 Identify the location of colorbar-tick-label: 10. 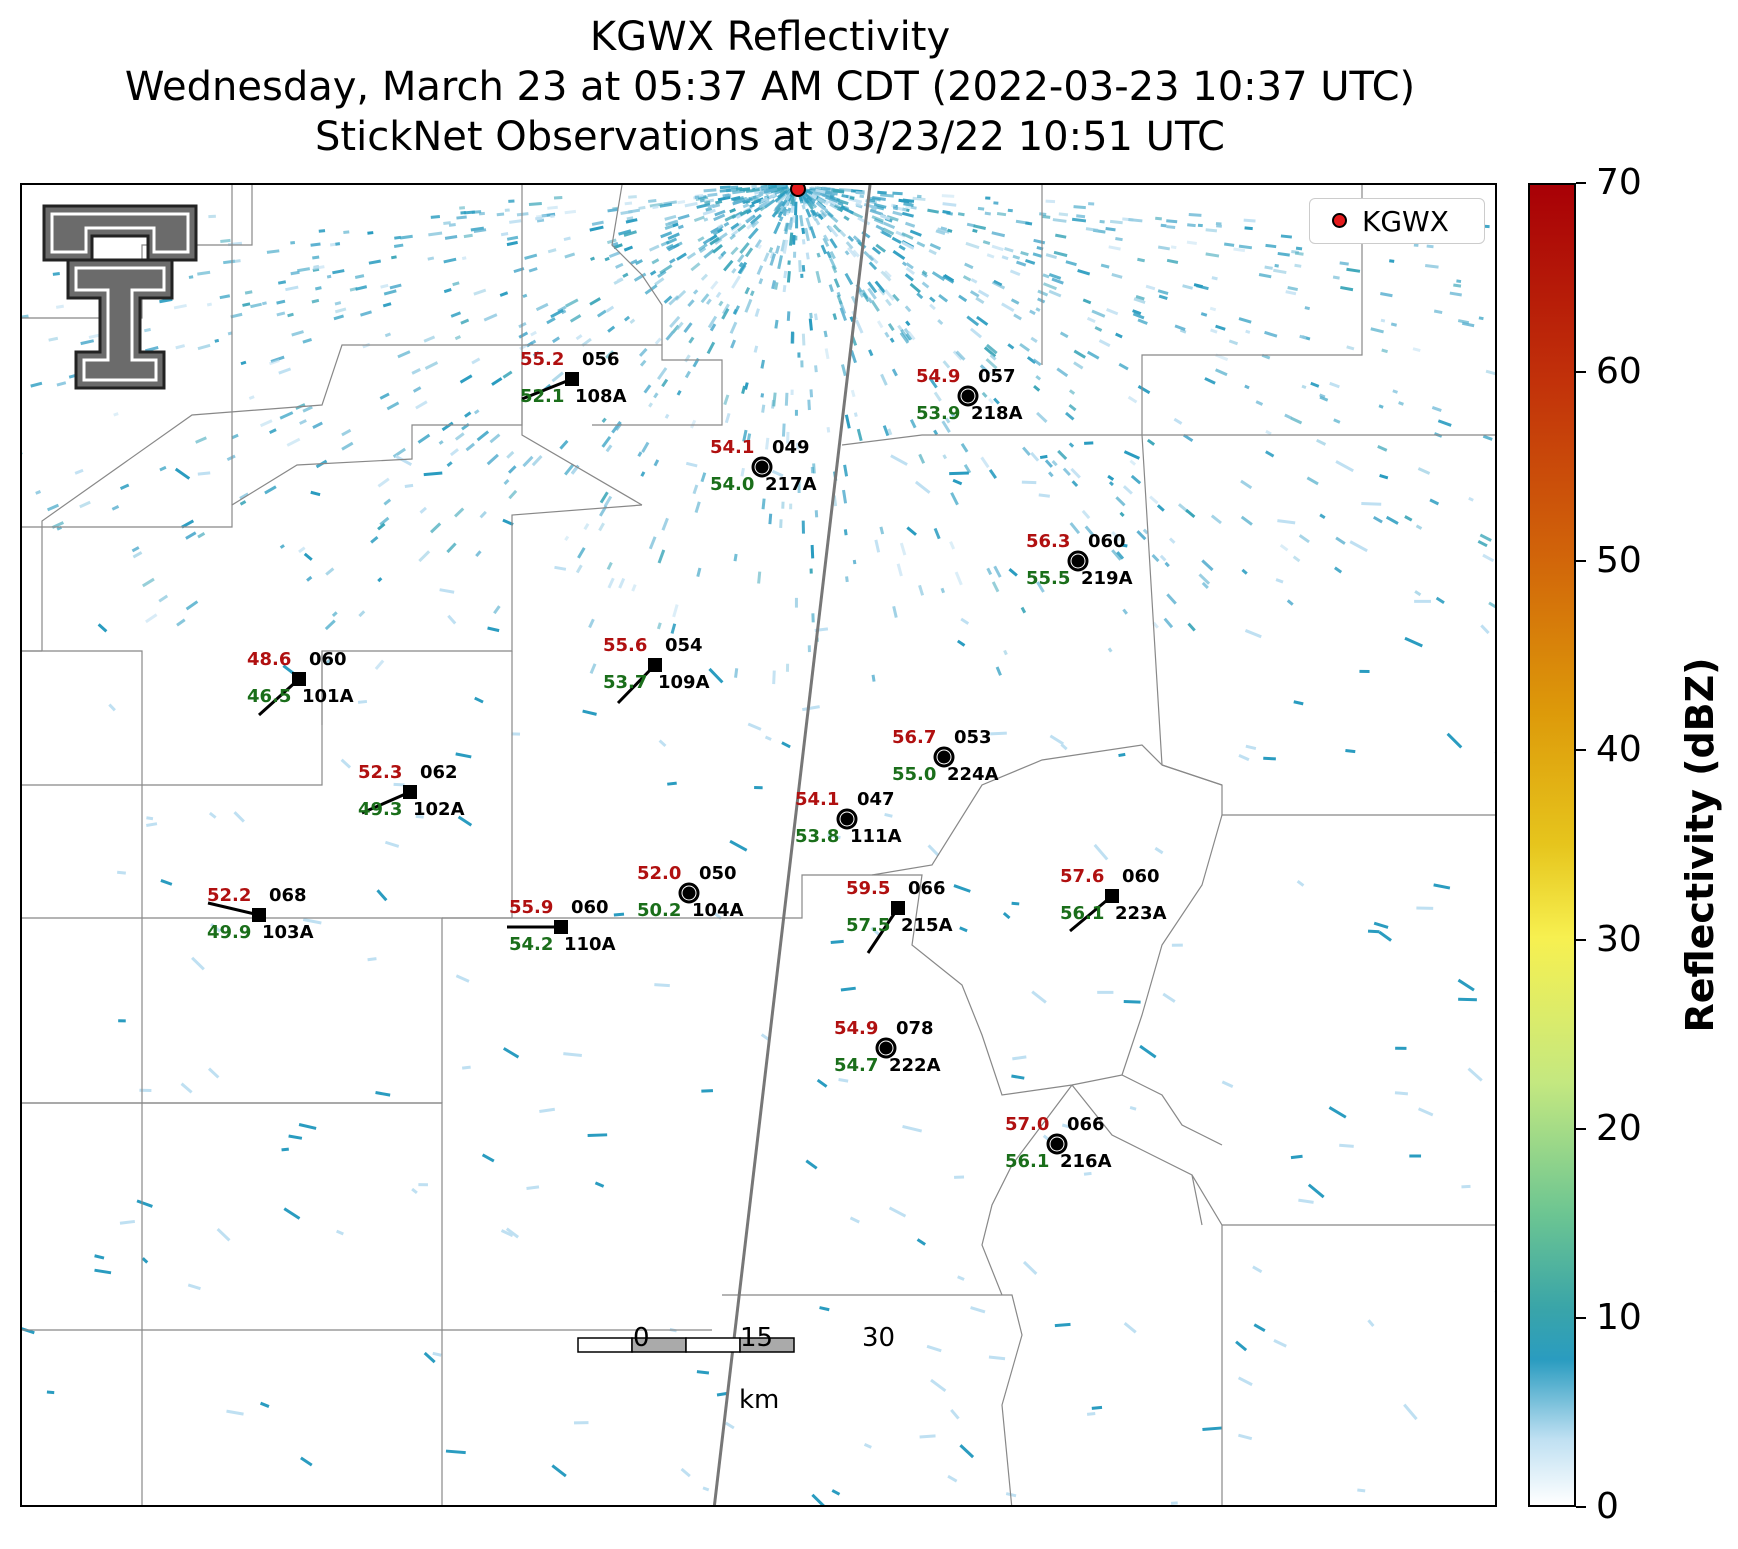
(1619, 1317).